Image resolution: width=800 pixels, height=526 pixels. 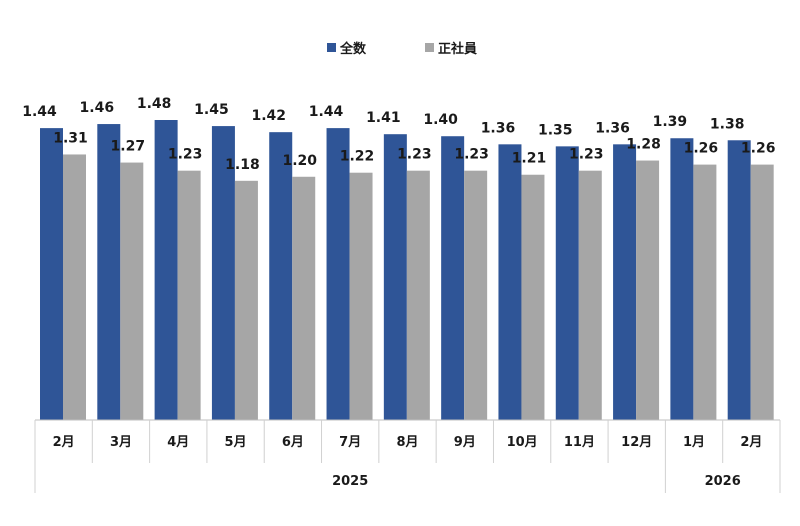 What do you see at coordinates (636, 442) in the screenshot?
I see `x-tick-label: 12月` at bounding box center [636, 442].